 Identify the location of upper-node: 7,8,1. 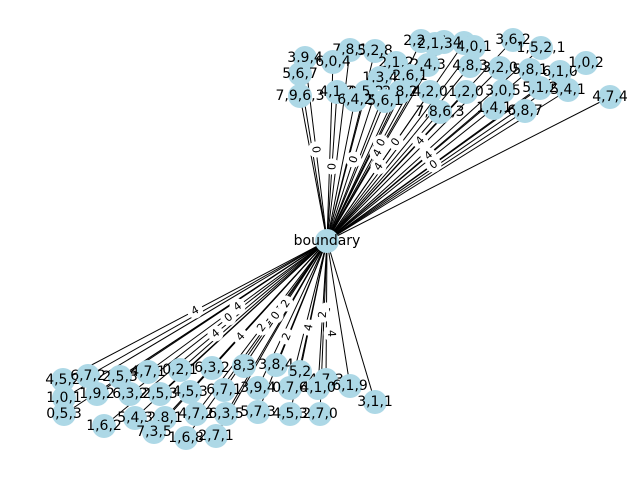
(350, 50).